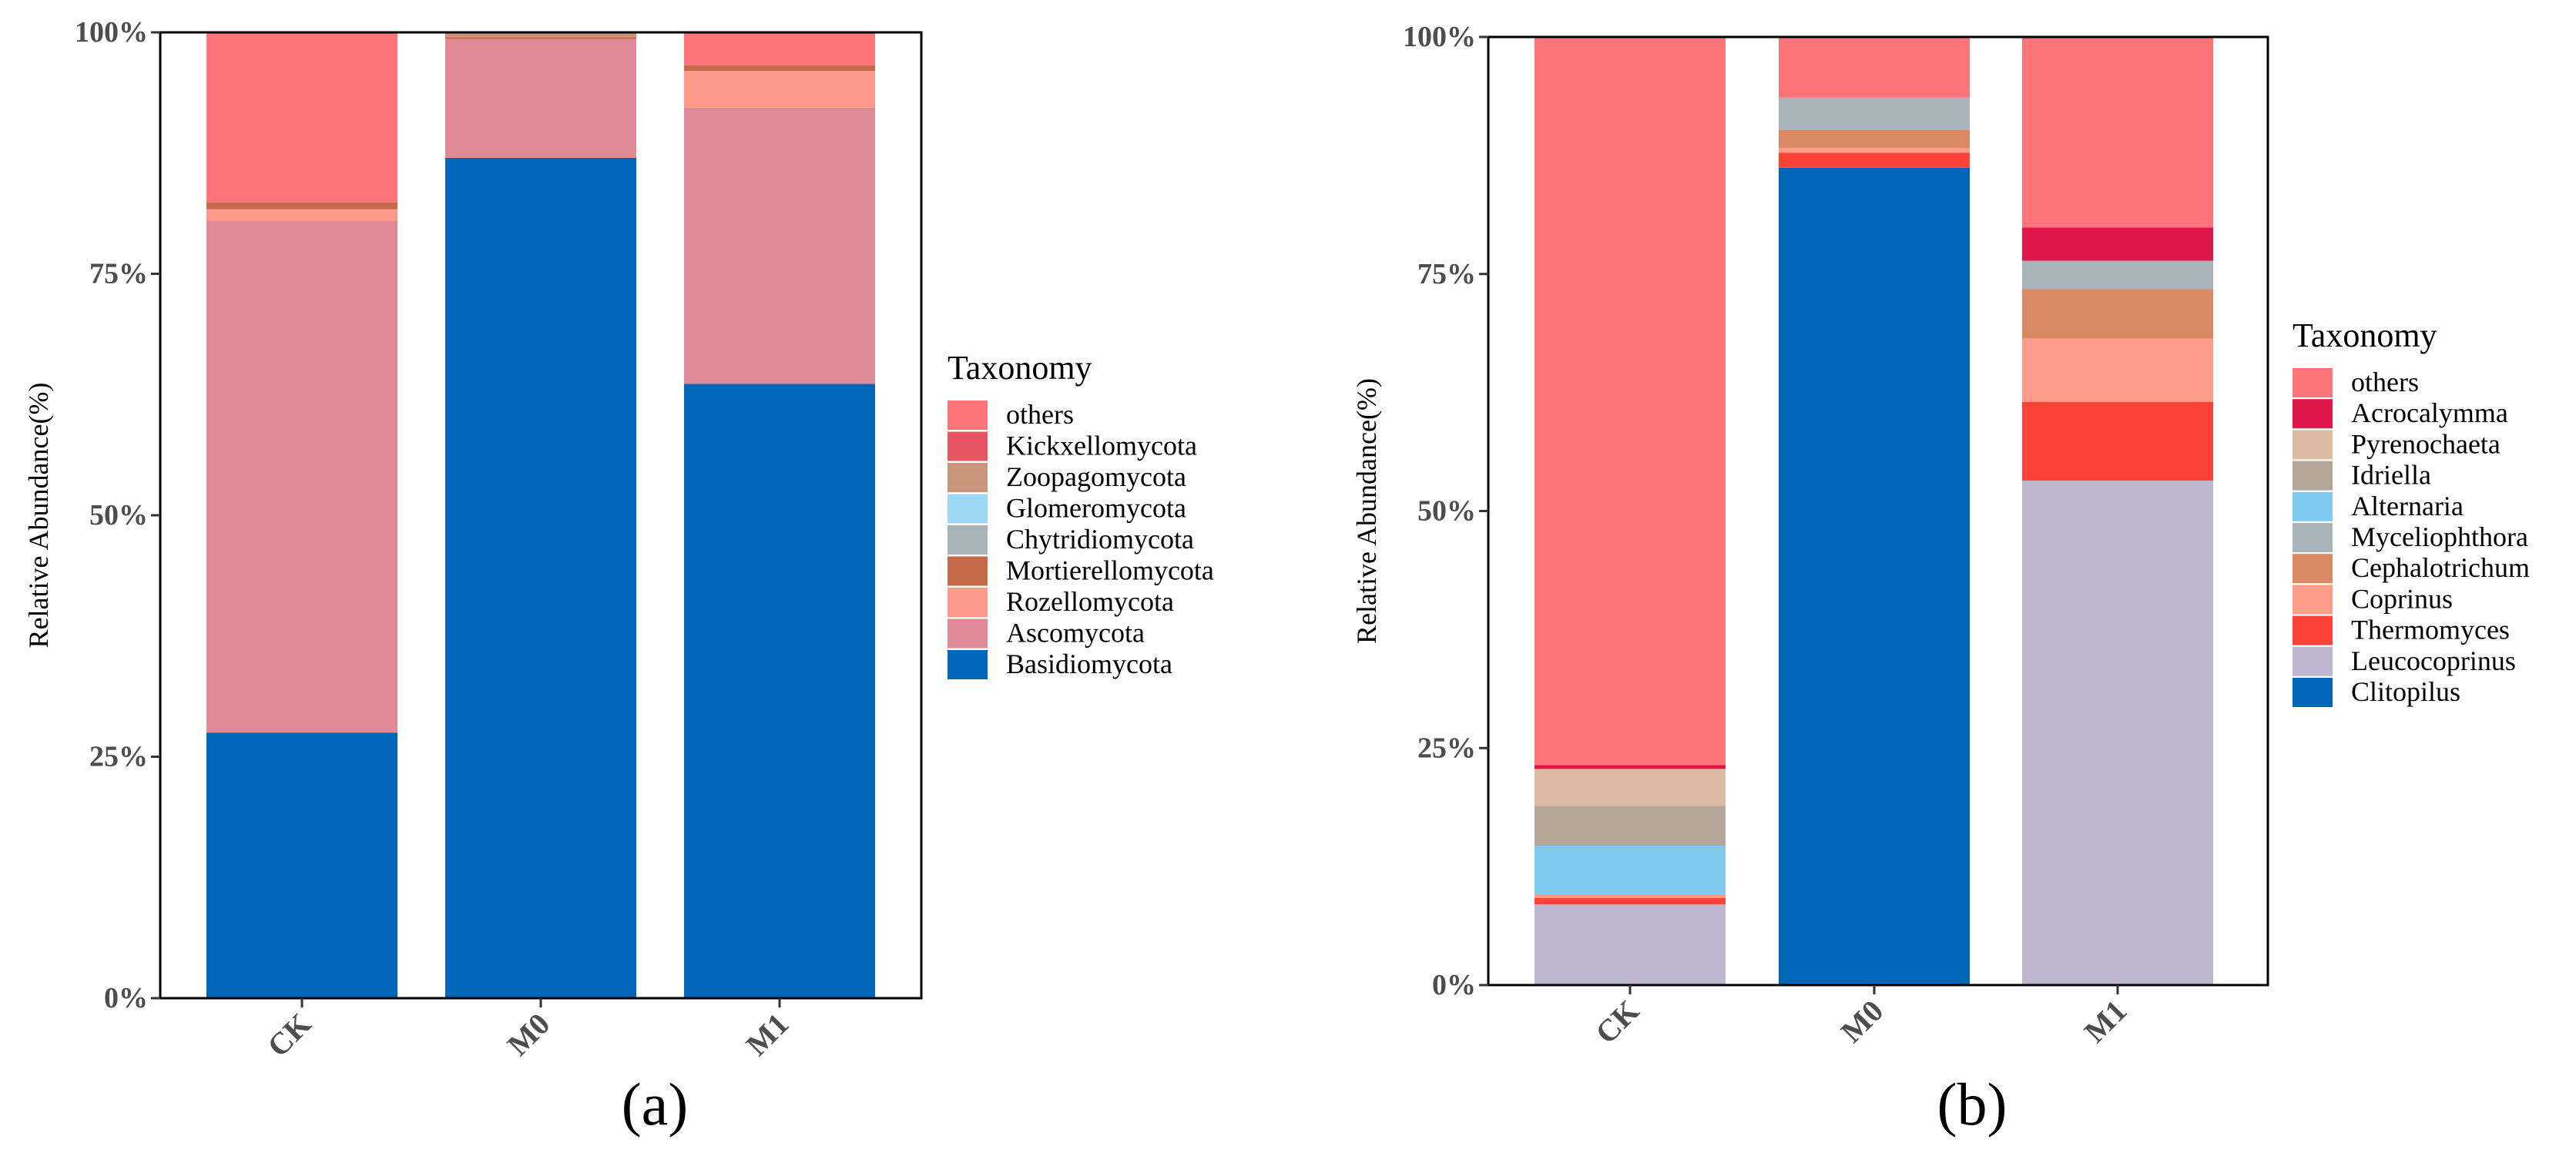  I want to click on bar-segment-m0-clitopilus, so click(1874, 576).